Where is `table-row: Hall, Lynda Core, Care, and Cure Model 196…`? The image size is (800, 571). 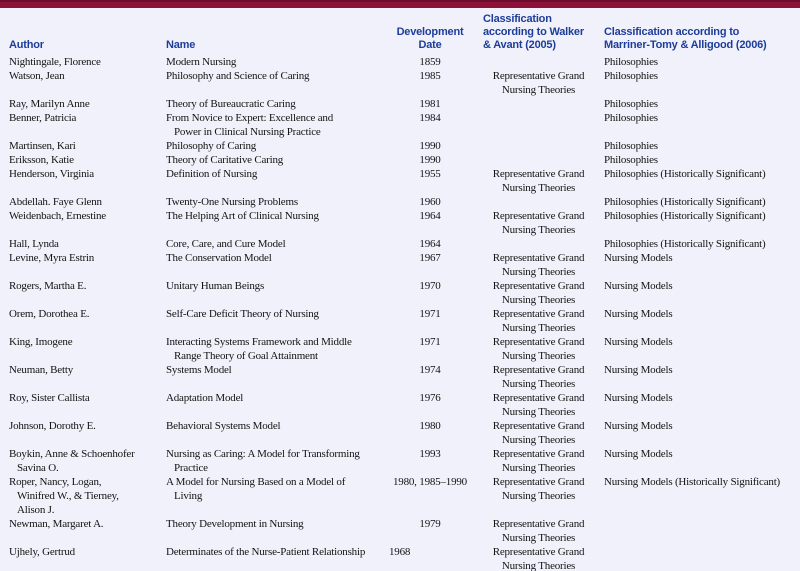 table-row: Hall, Lynda Core, Care, and Cure Model 196… is located at coordinates (400, 244).